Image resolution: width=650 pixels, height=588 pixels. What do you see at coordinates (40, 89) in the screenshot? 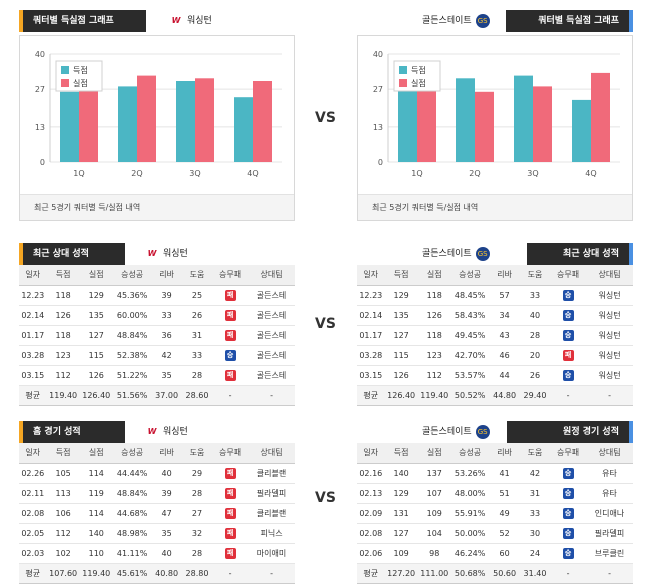
I see `y-tick-label: 27` at bounding box center [40, 89].